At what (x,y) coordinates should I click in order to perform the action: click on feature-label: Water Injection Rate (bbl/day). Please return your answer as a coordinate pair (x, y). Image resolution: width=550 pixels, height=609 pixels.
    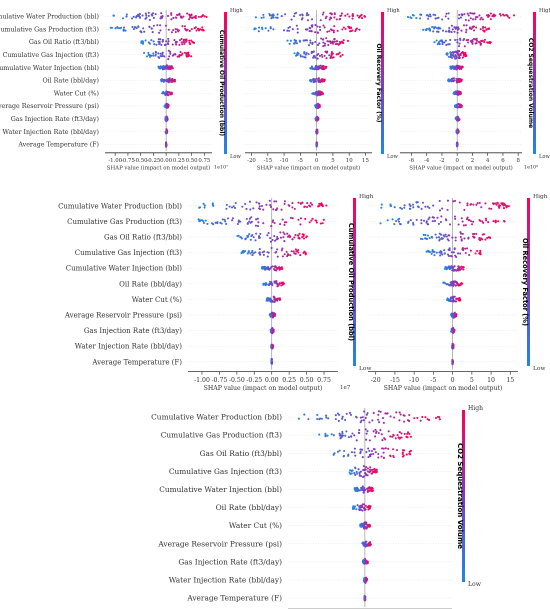
    Looking at the image, I should click on (128, 347).